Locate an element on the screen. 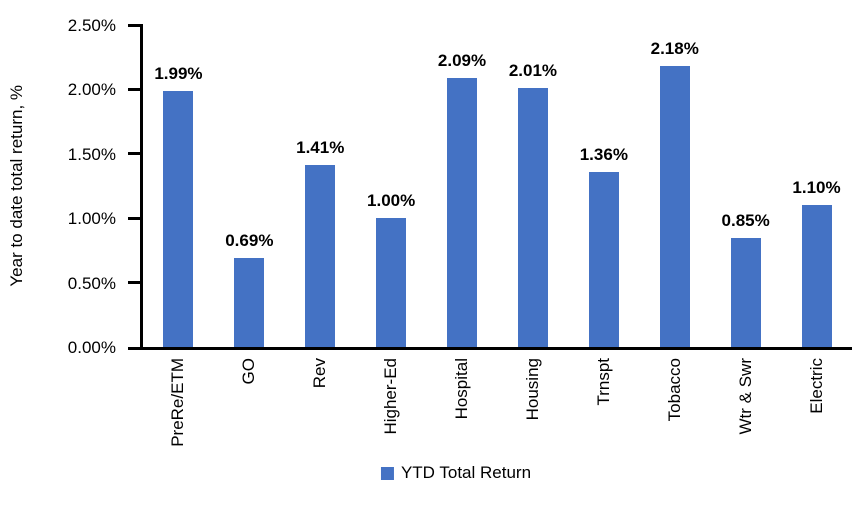  category-slot: Trnspt is located at coordinates (603, 410).